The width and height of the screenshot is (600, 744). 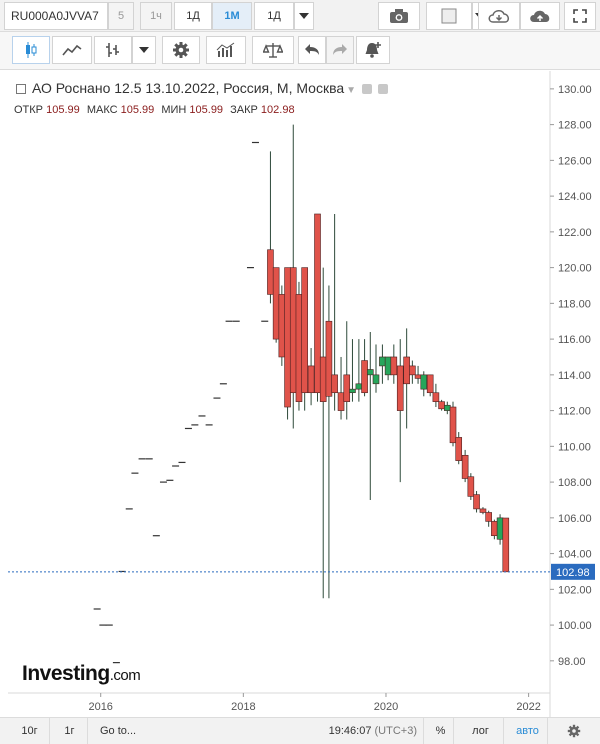 What do you see at coordinates (573, 571) in the screenshot?
I see `last-price-badge` at bounding box center [573, 571].